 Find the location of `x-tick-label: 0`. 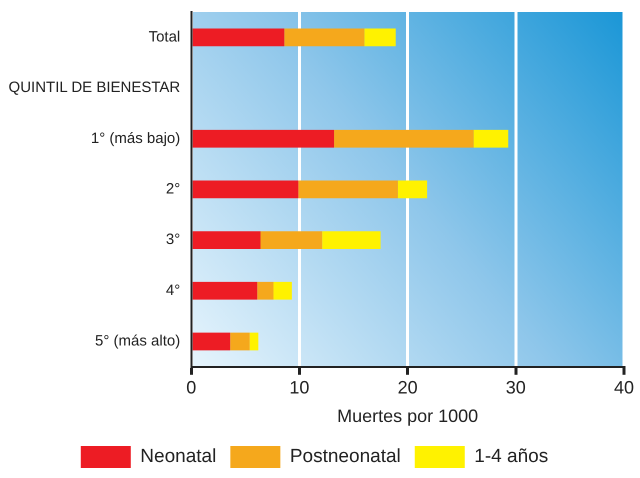

x-tick-label: 0 is located at coordinates (191, 388).